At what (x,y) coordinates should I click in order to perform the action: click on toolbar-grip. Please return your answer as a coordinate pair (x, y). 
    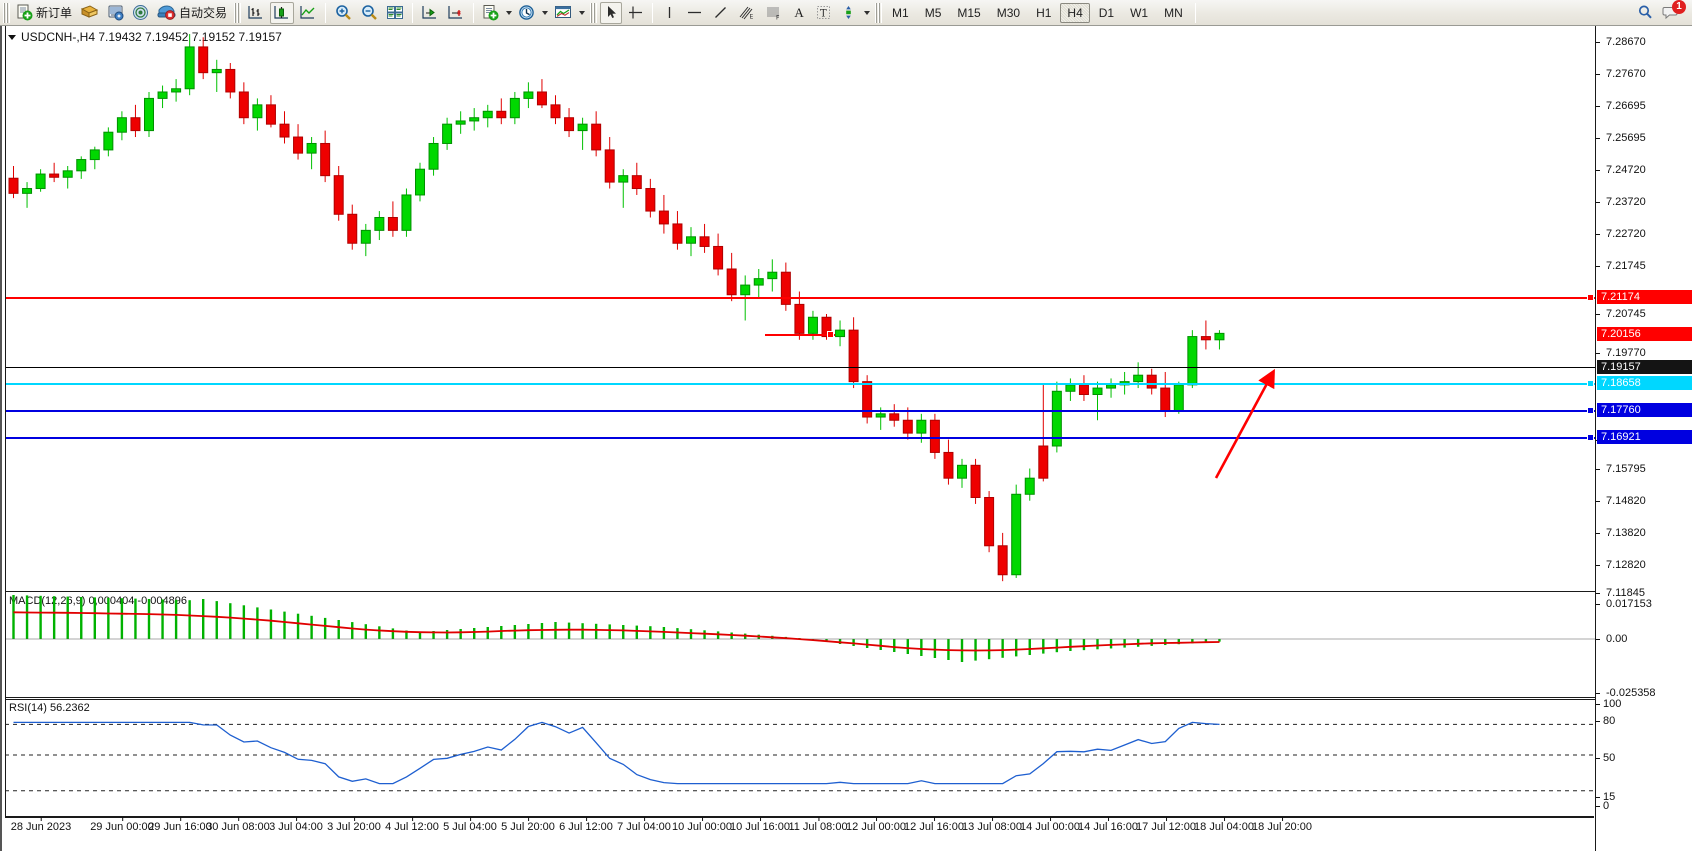
    Looking at the image, I should click on (6, 12).